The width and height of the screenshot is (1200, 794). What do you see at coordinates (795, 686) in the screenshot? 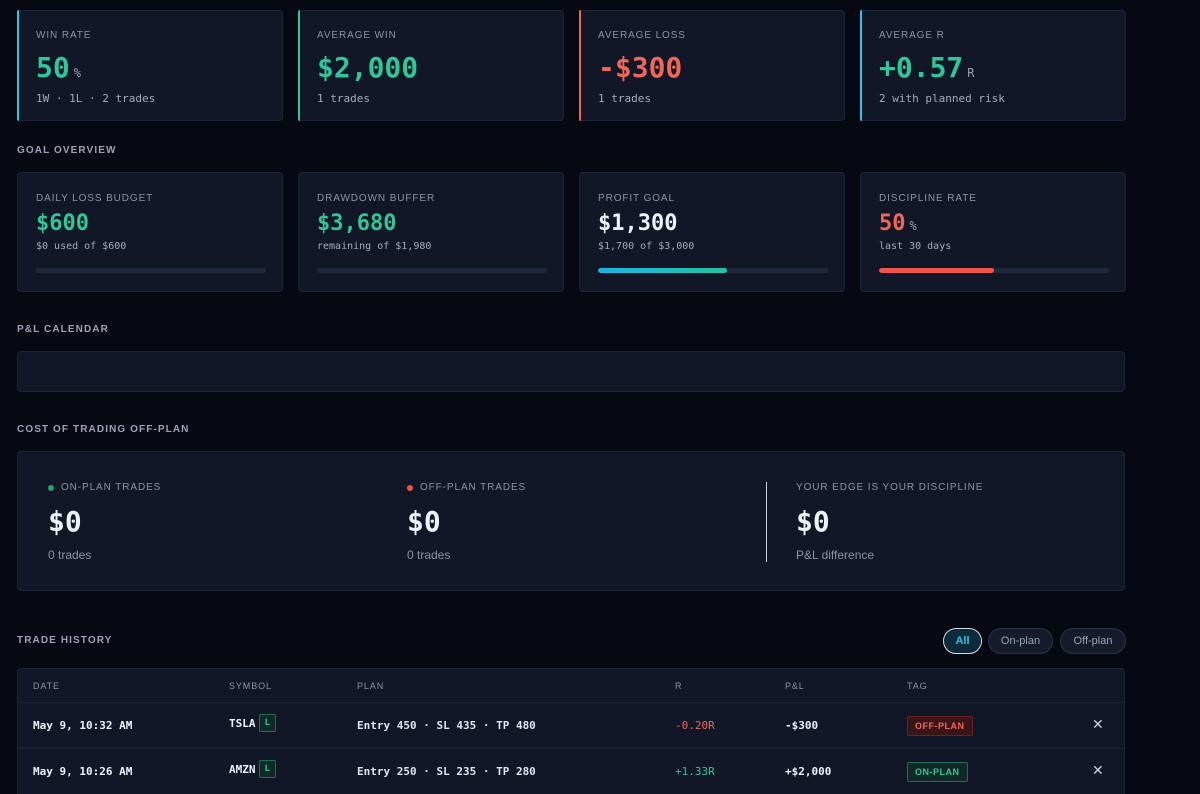
I see `column-header-pnl: P&L` at bounding box center [795, 686].